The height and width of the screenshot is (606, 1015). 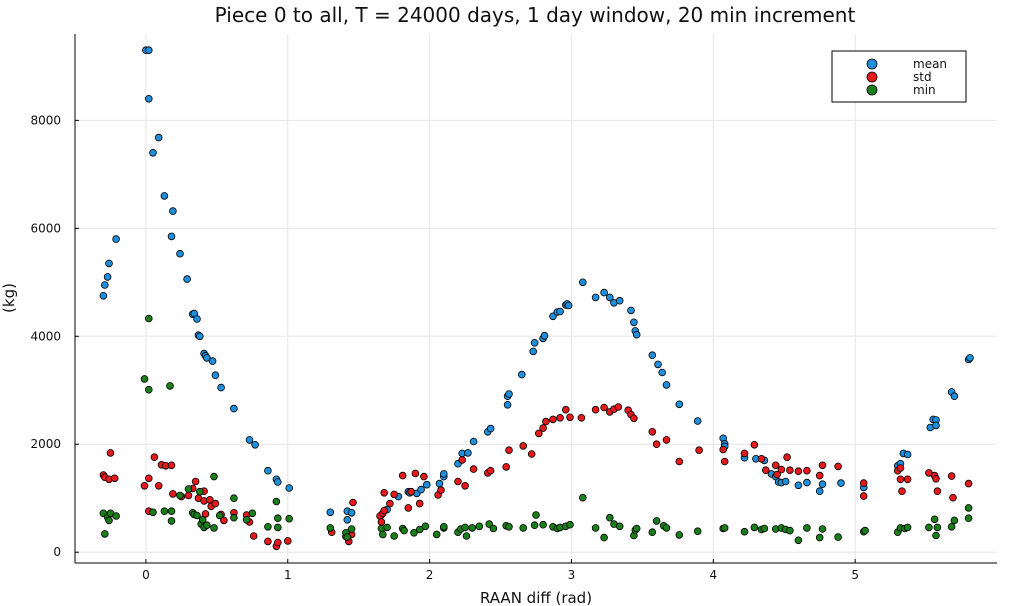 What do you see at coordinates (872, 77) in the screenshot?
I see `legend-marker-std` at bounding box center [872, 77].